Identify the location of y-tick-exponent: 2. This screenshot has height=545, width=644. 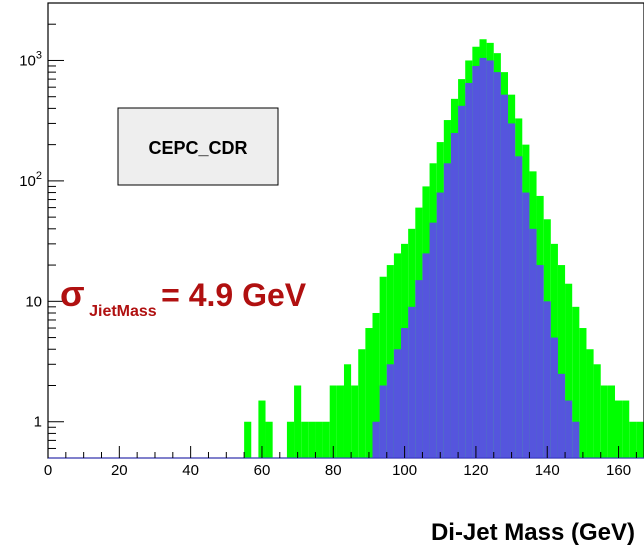
(39, 176).